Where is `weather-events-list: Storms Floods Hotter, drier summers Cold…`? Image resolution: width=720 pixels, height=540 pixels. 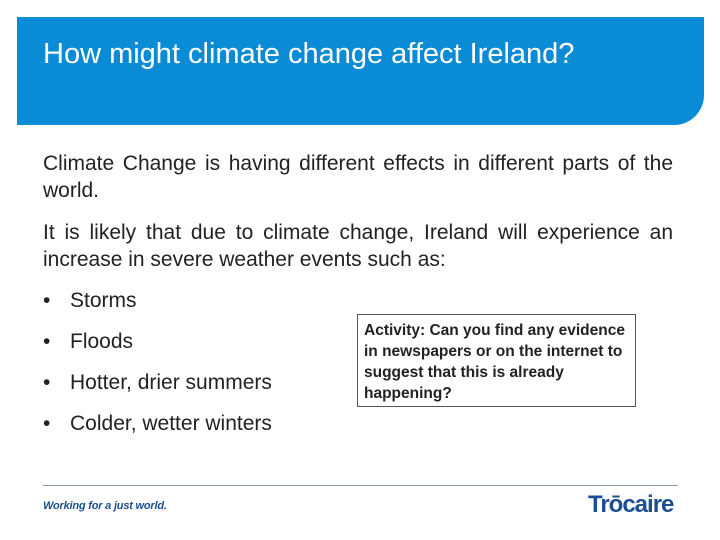 weather-events-list: Storms Floods Hotter, drier summers Cold… is located at coordinates (157, 368).